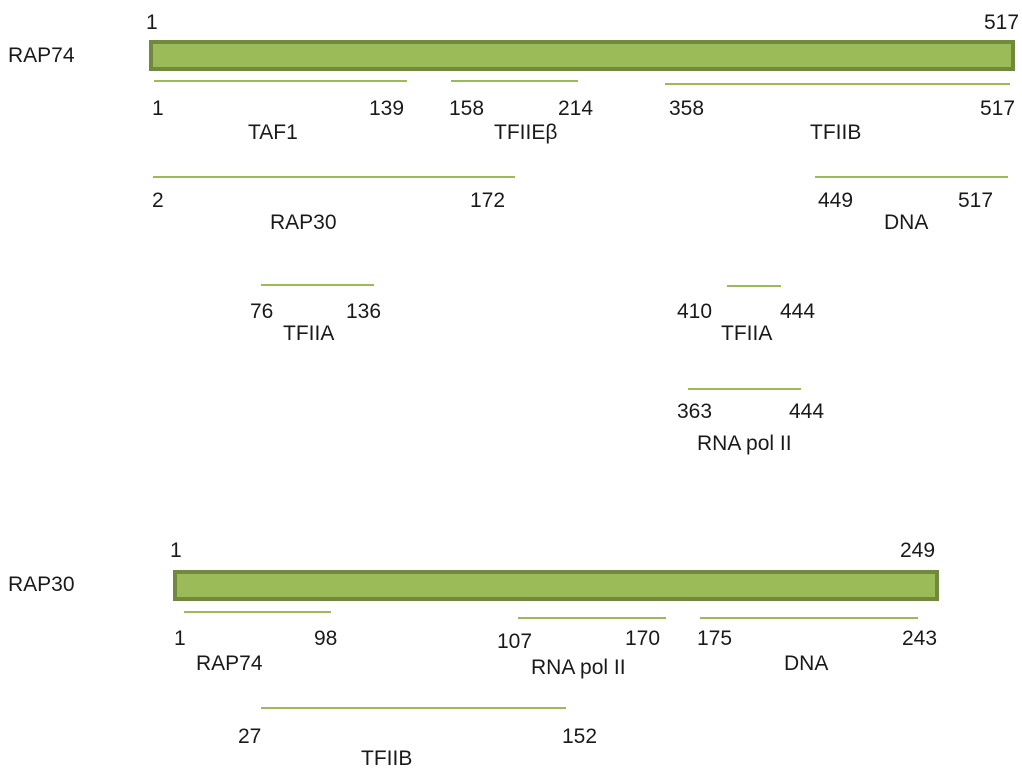 Image resolution: width=1022 pixels, height=769 pixels. Describe the element at coordinates (333, 205) in the screenshot. I see `binding-region: 2 172 RAP30` at that location.